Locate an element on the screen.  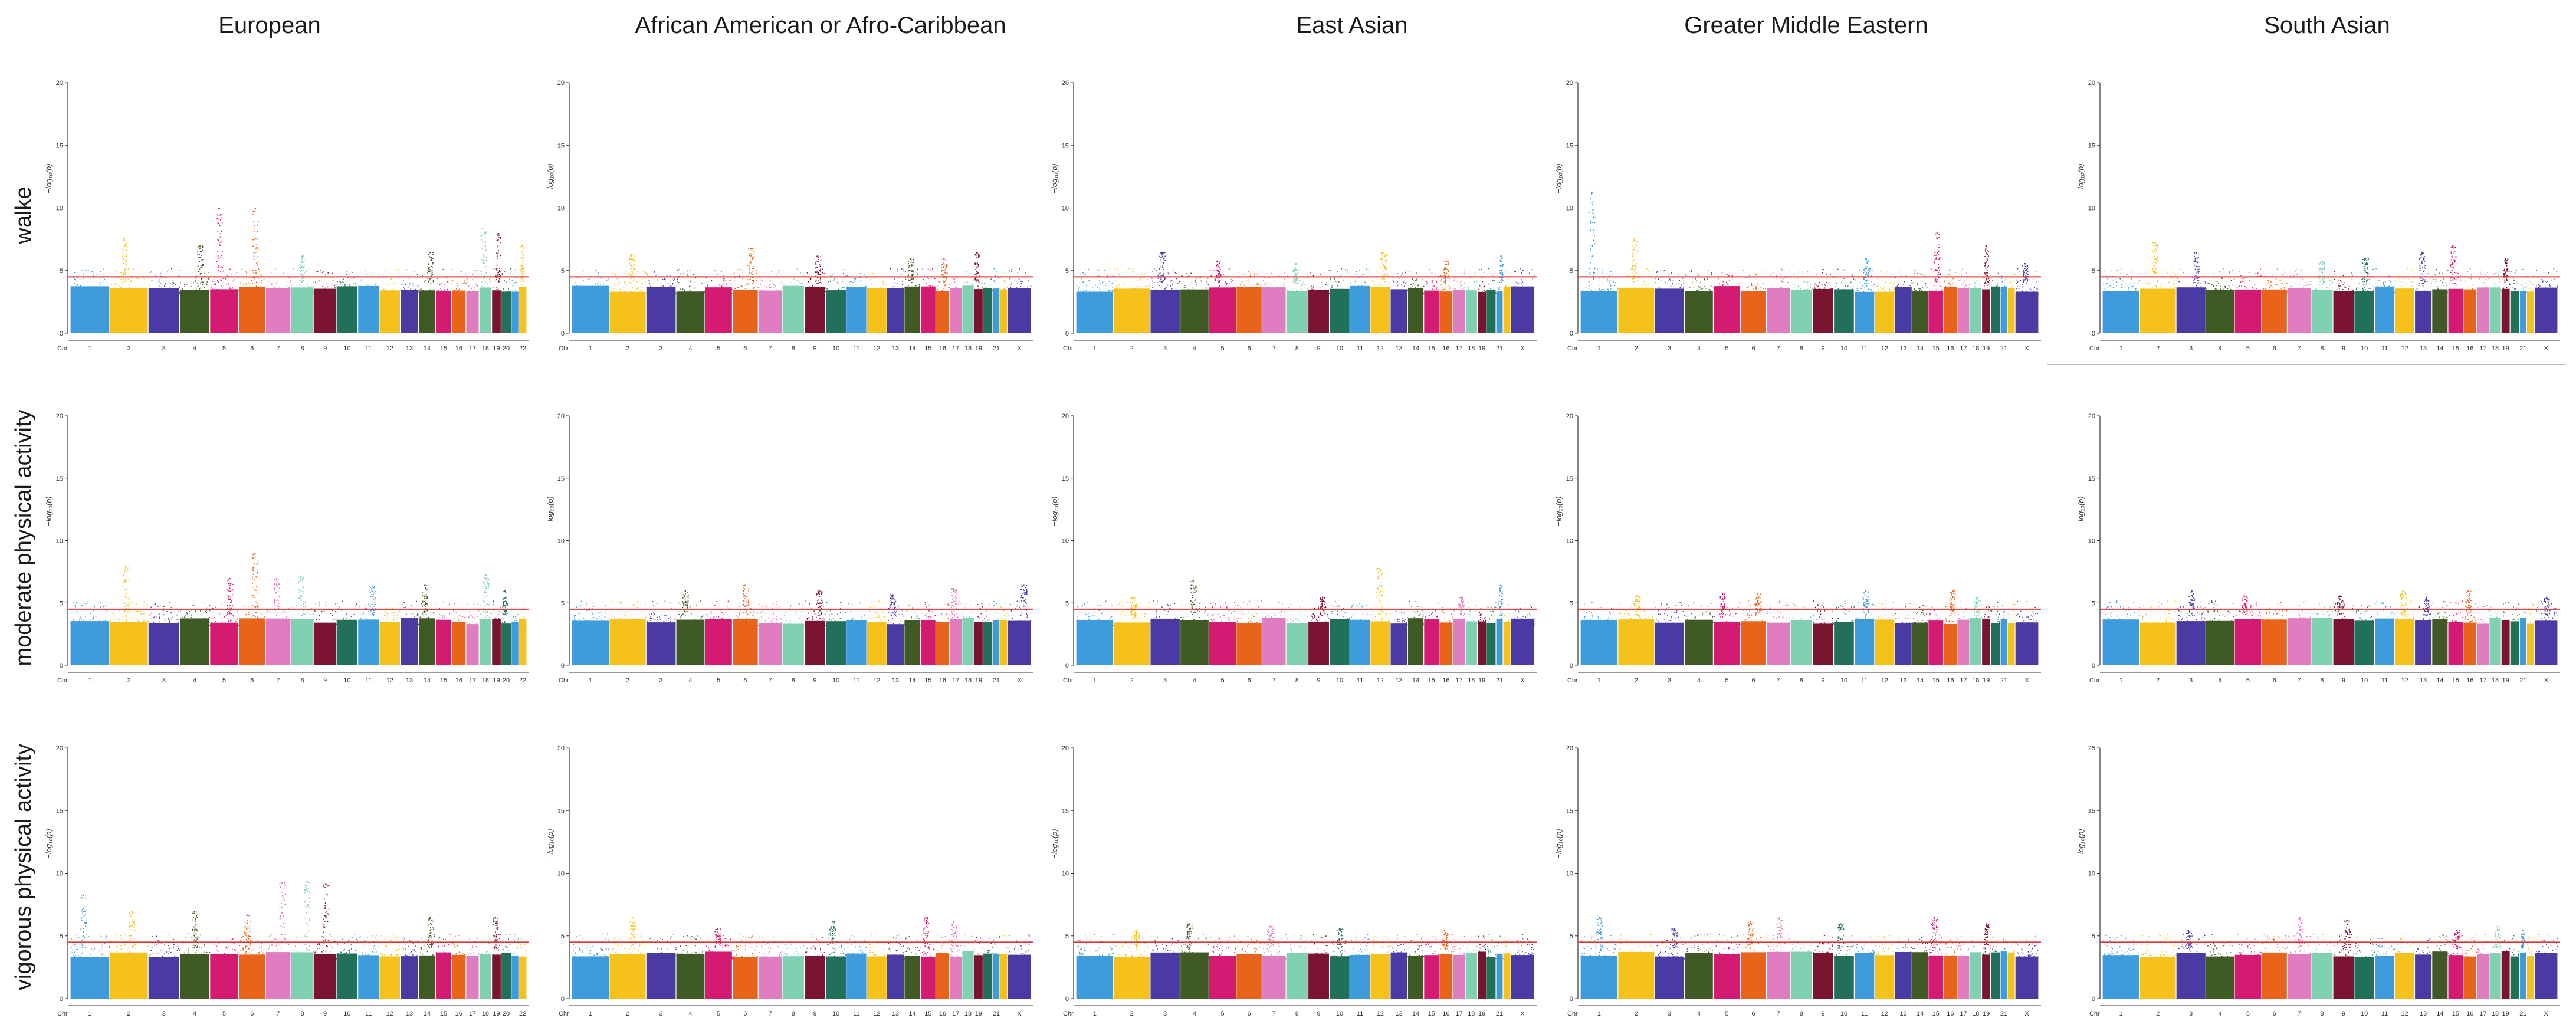
chr-tick-label: 4 is located at coordinates (194, 1013).